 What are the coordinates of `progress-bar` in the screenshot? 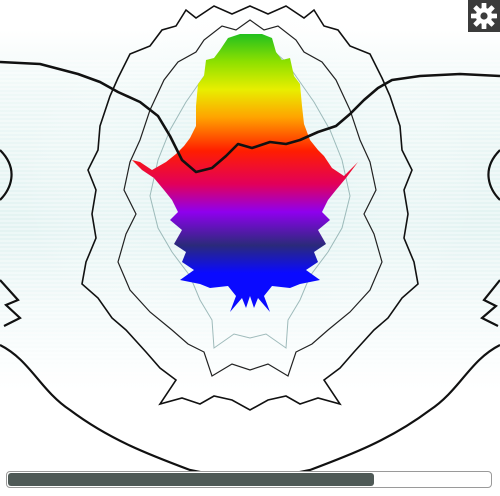 It's located at (249, 479).